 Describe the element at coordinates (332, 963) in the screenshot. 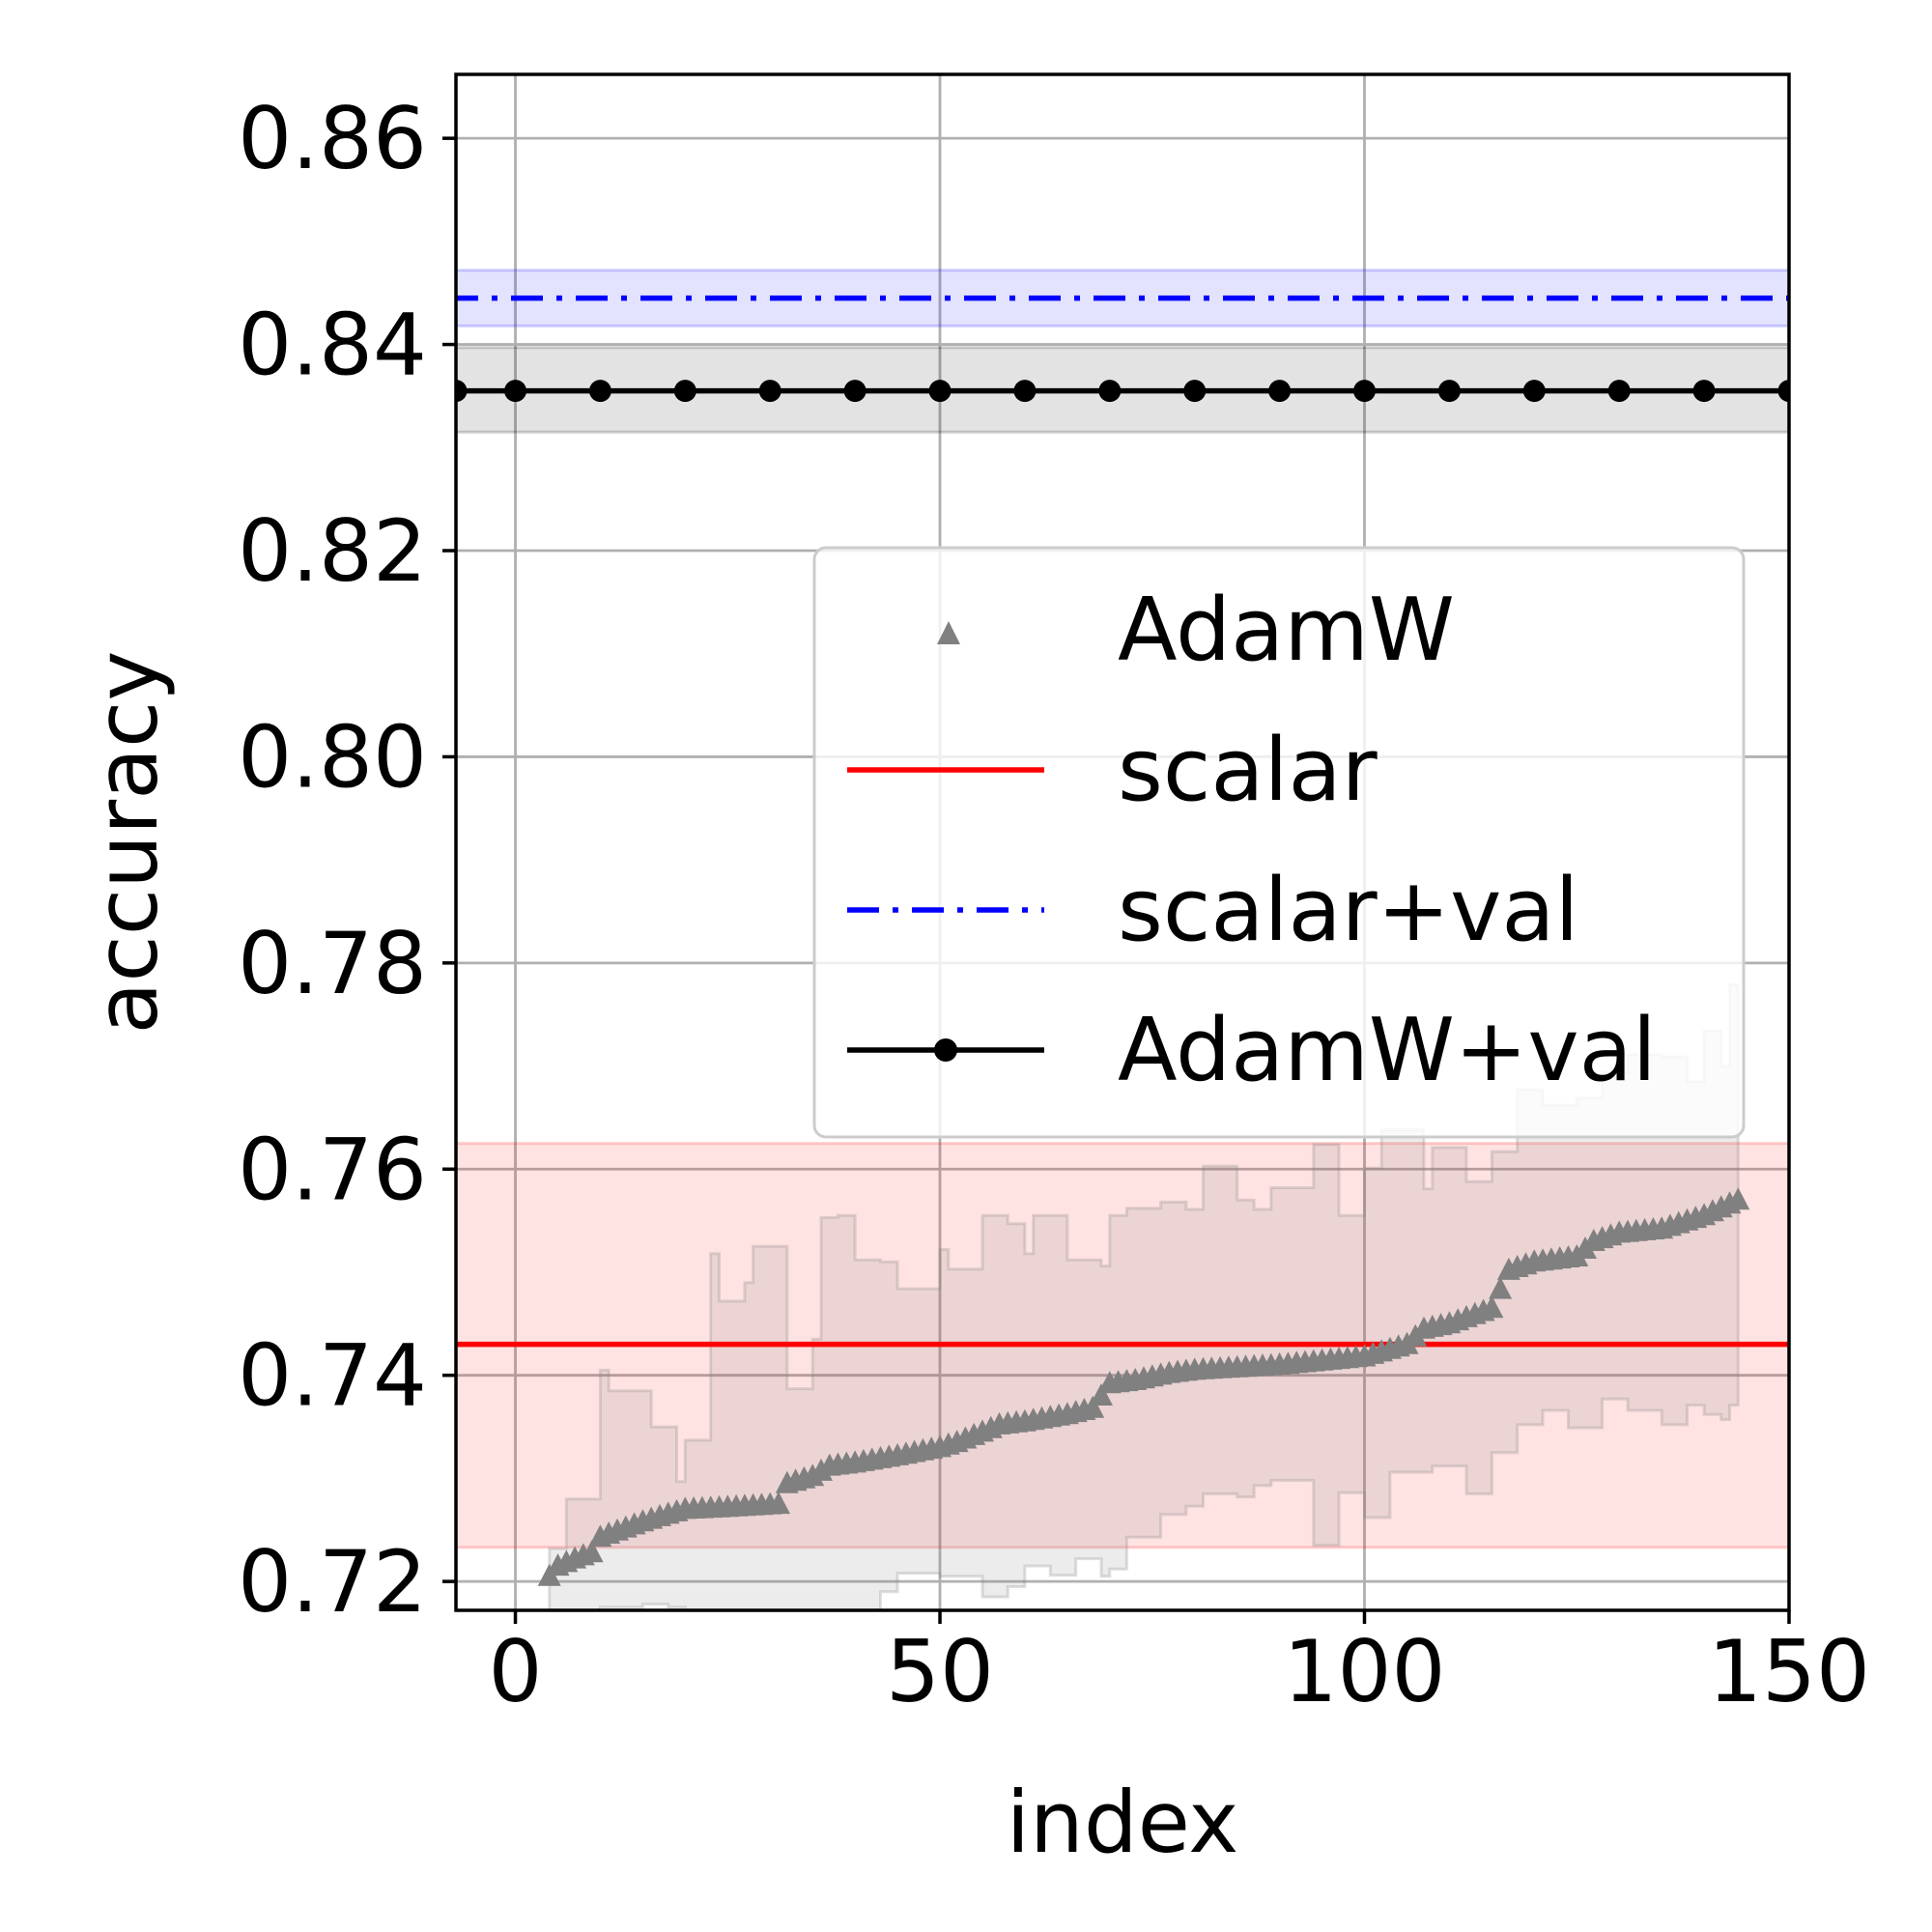

I see `y-tick-label: 0.78` at that location.